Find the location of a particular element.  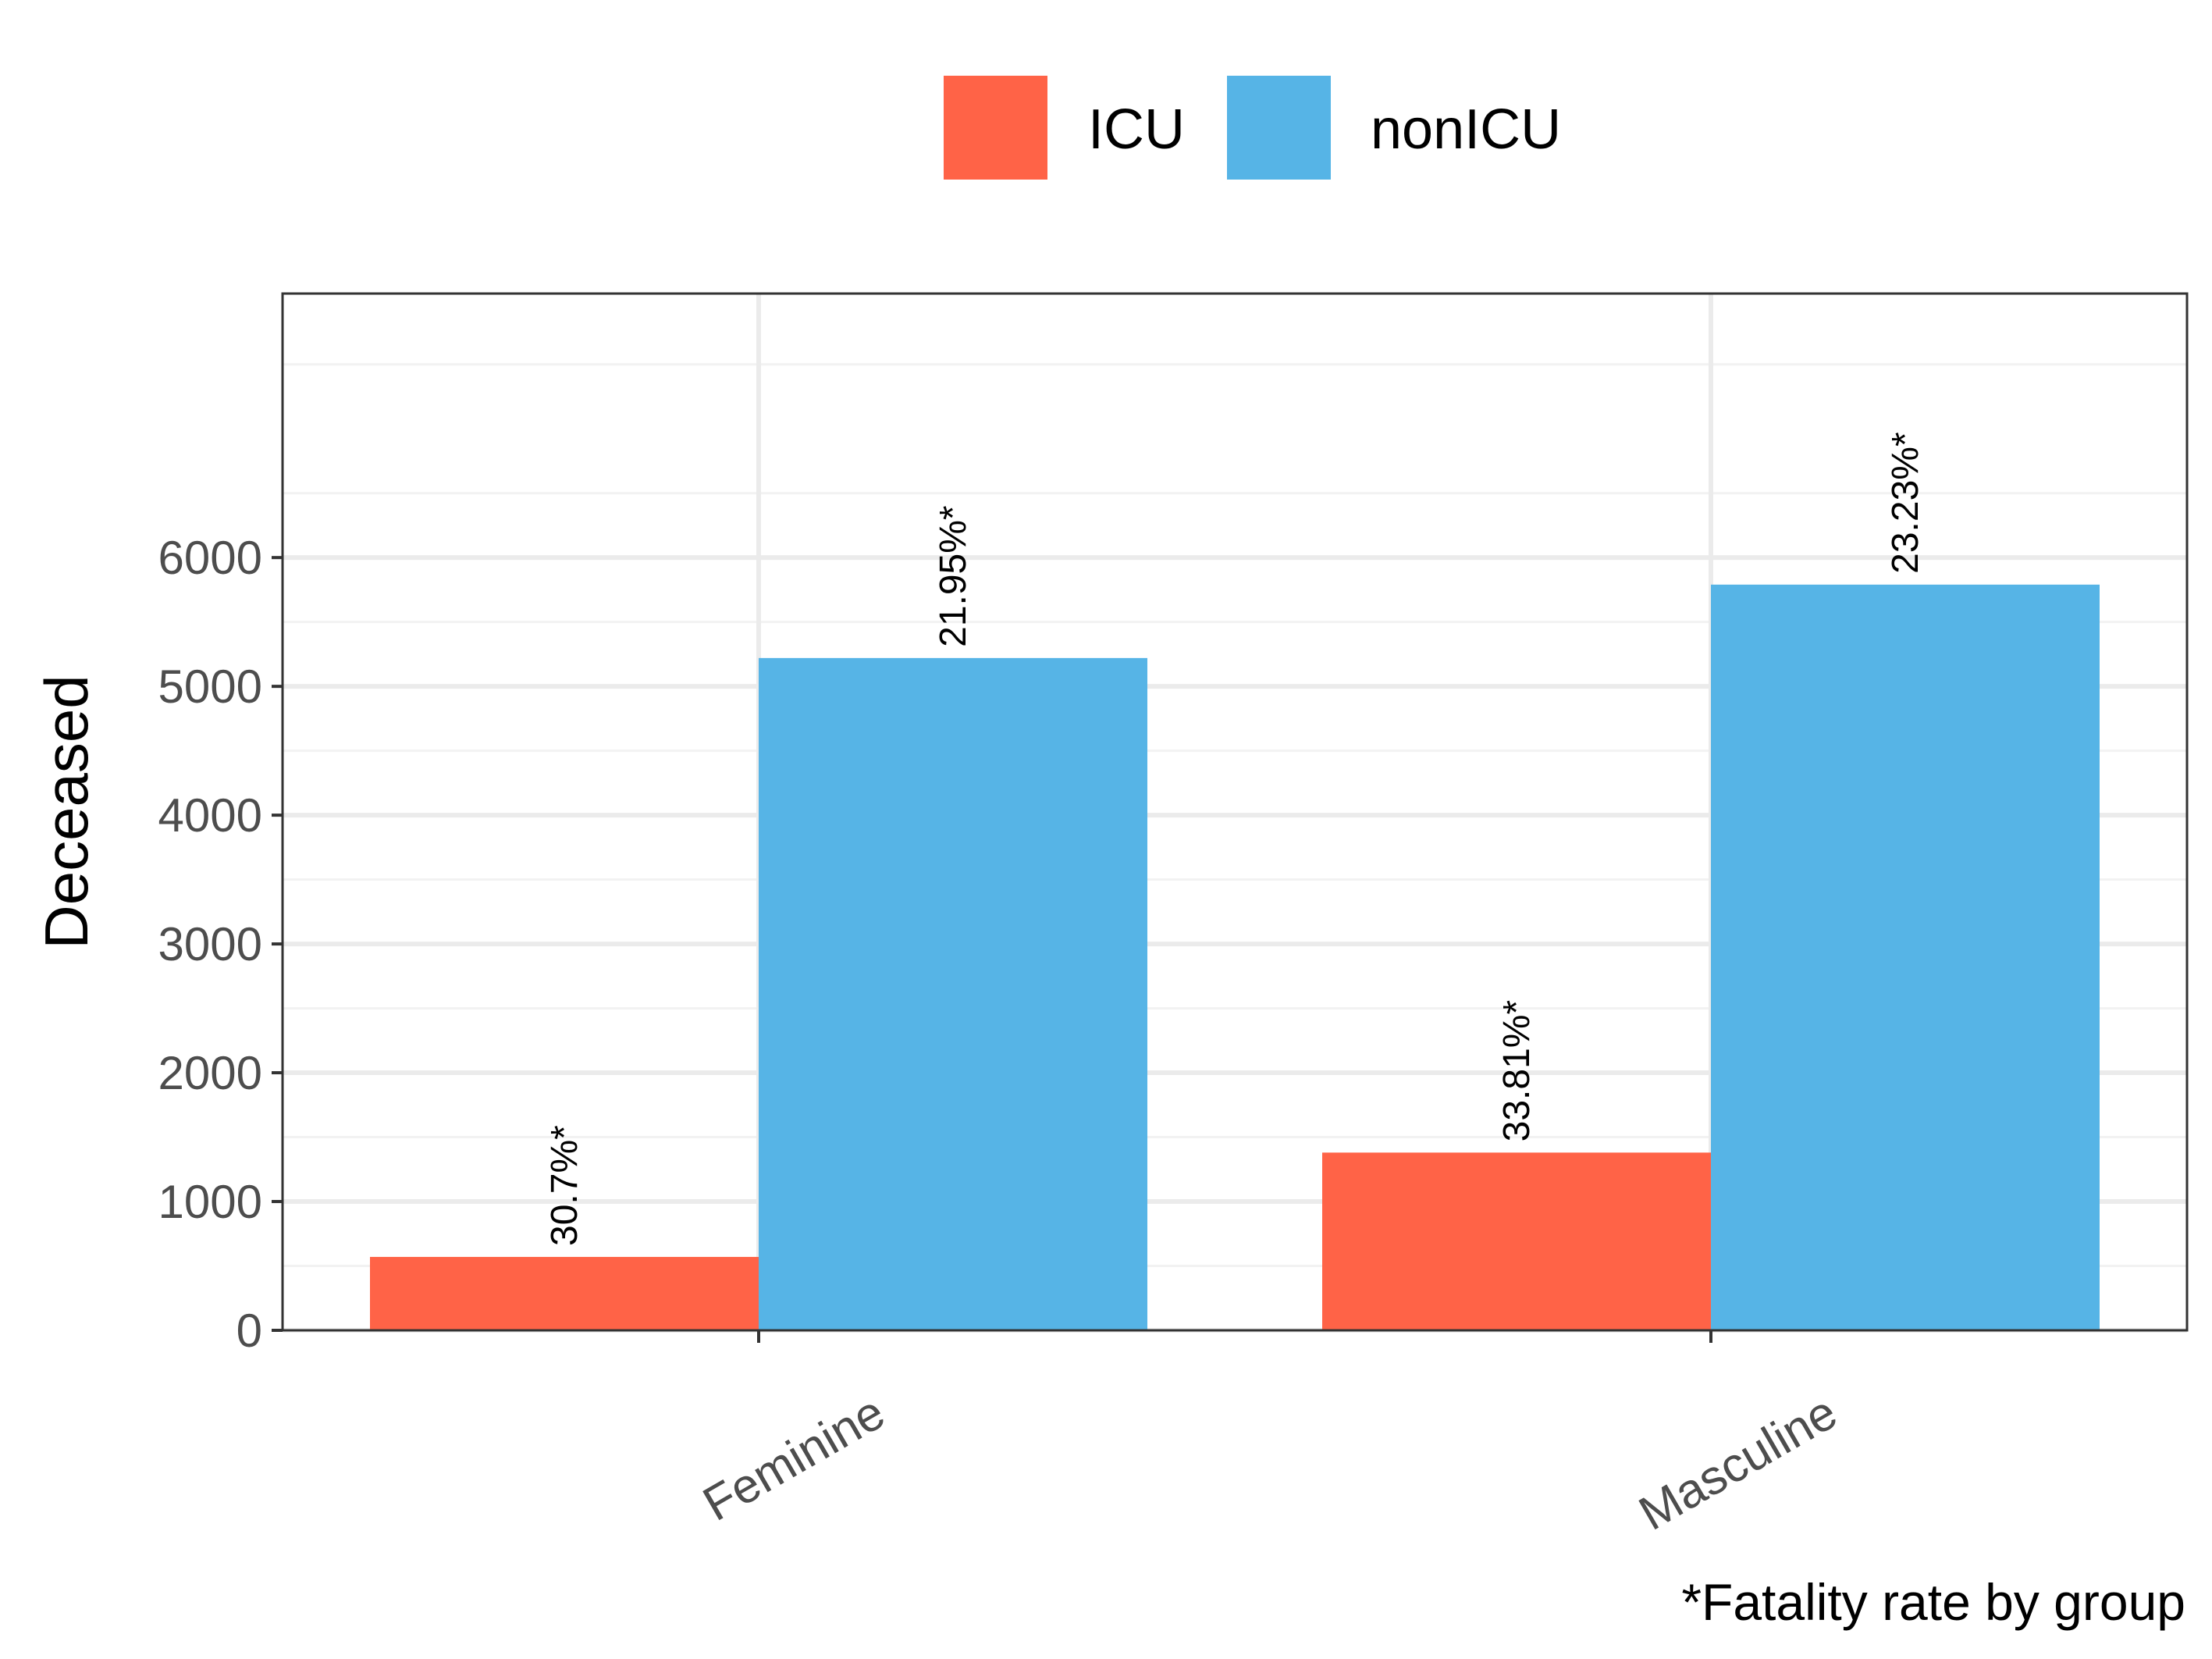

legend-key-icu is located at coordinates (996, 128).